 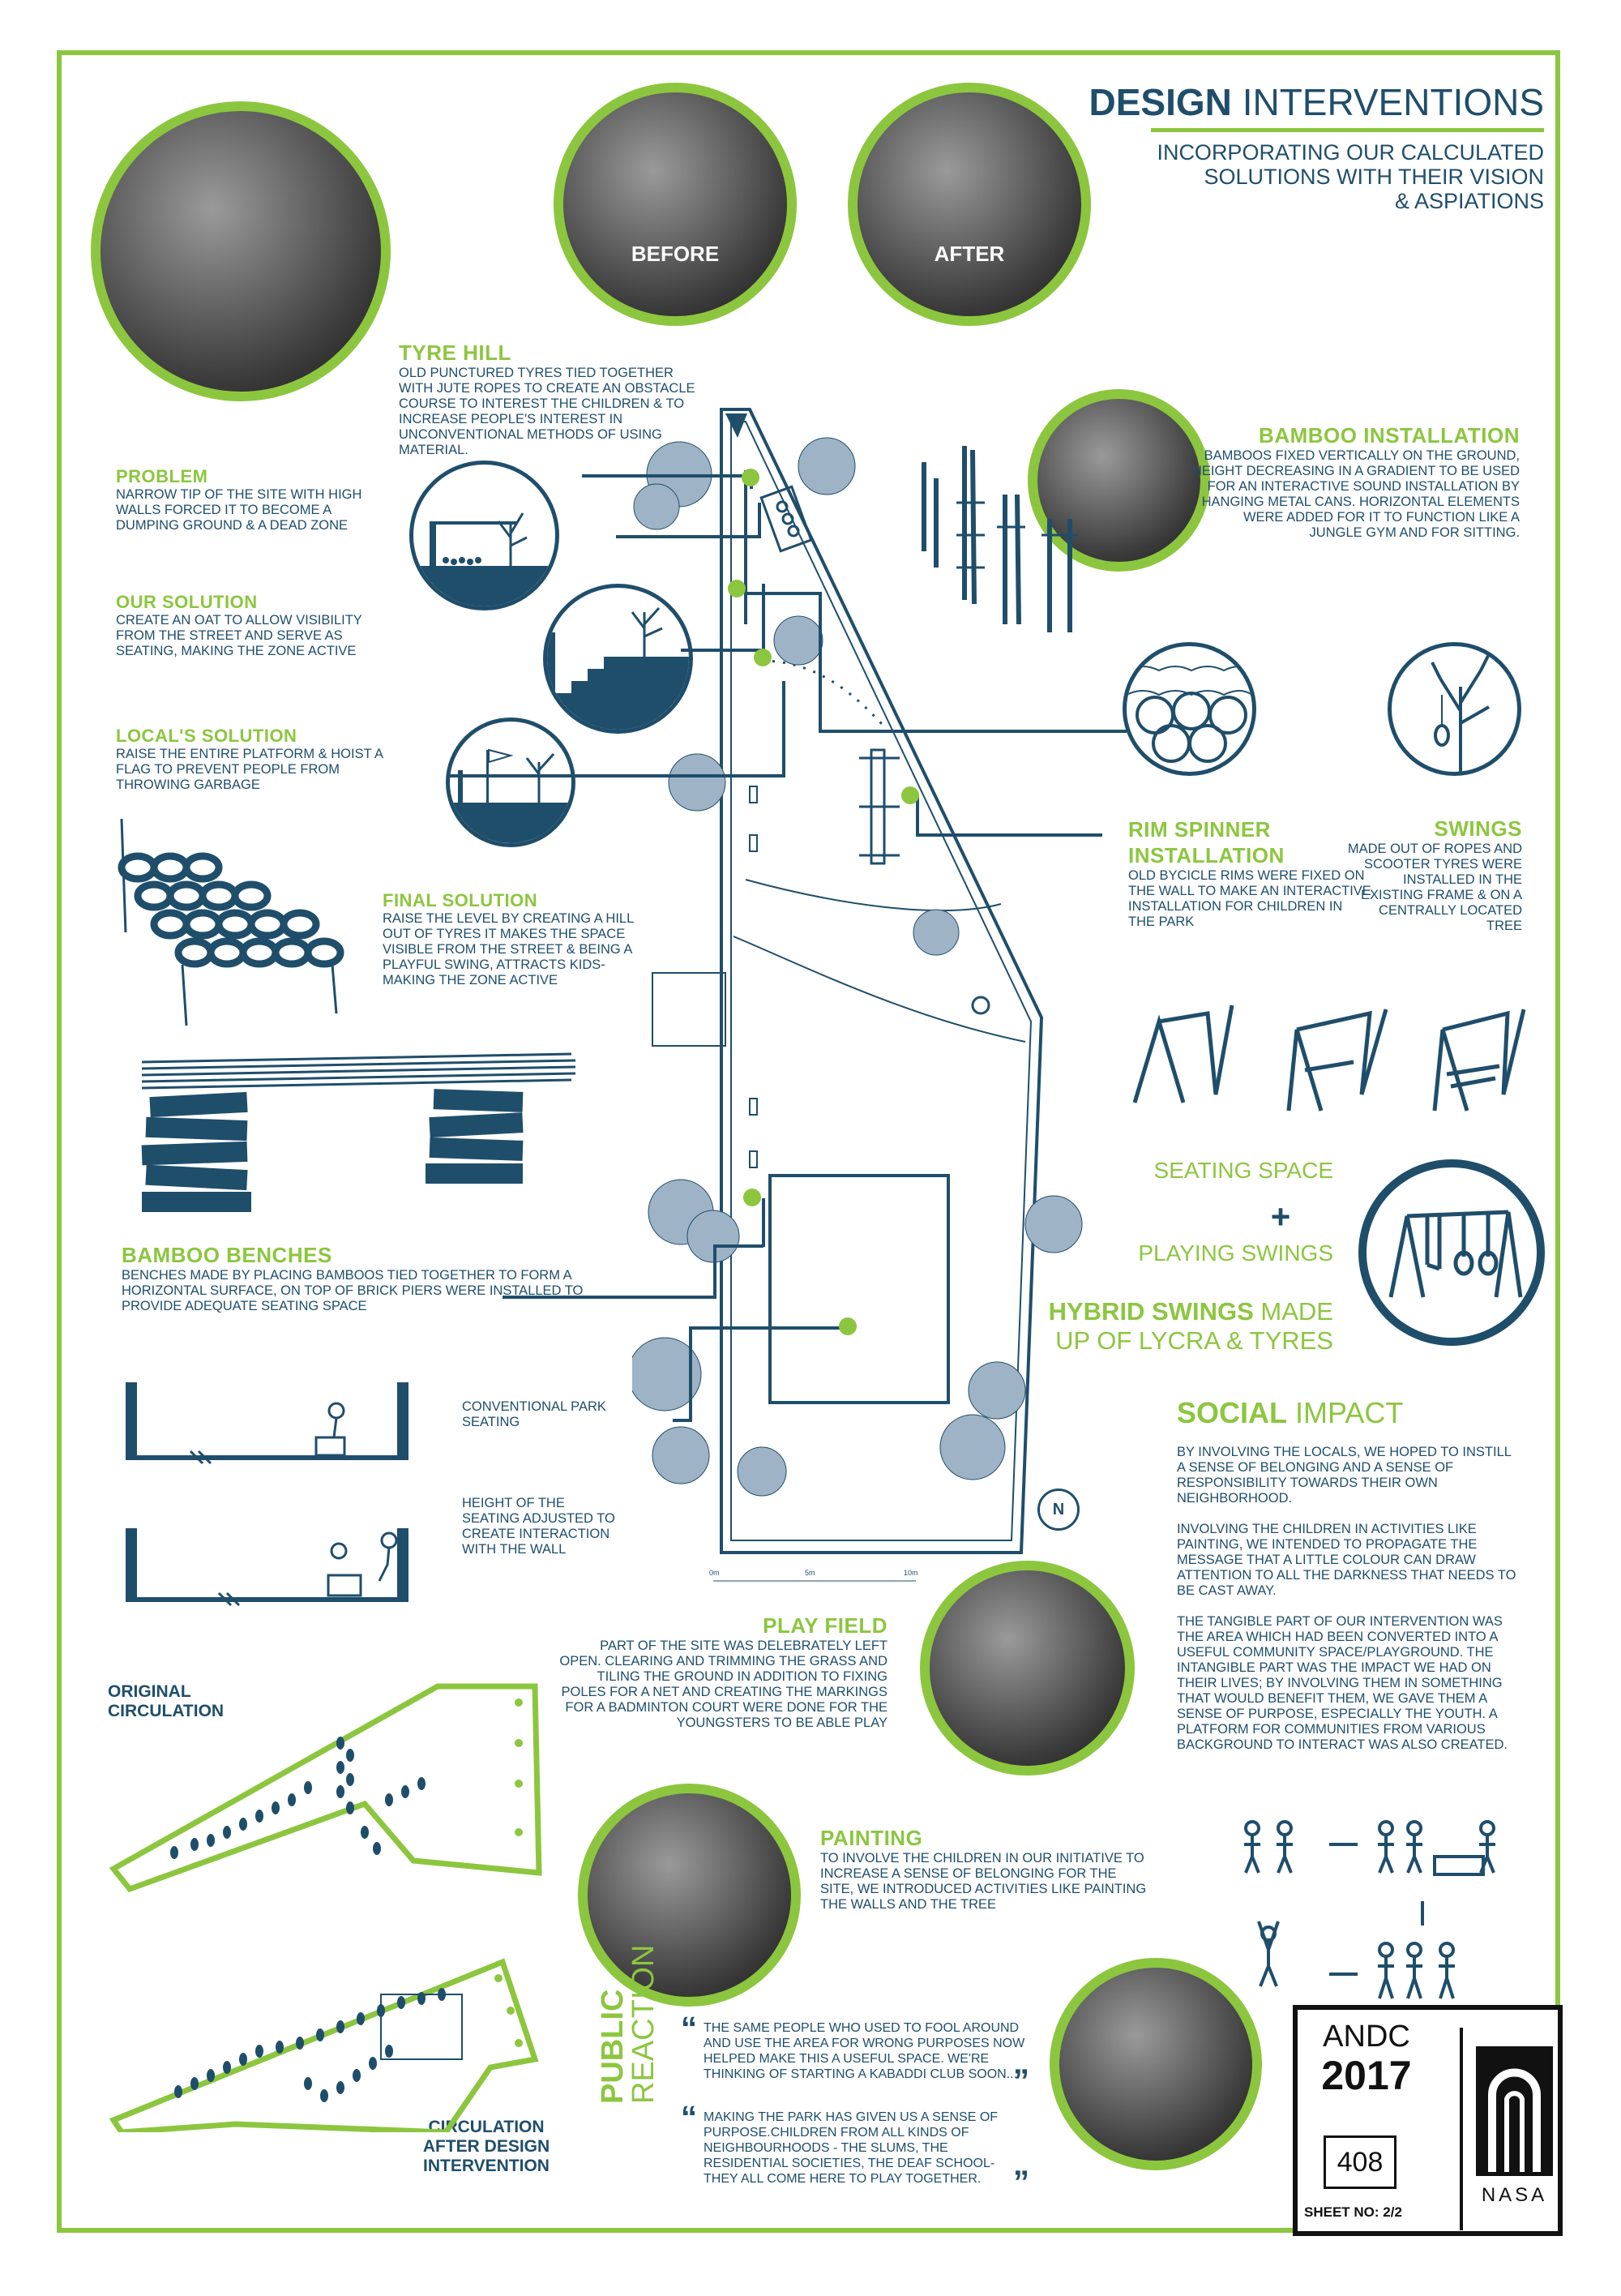 I want to click on rim-diagram, so click(x=1189, y=709).